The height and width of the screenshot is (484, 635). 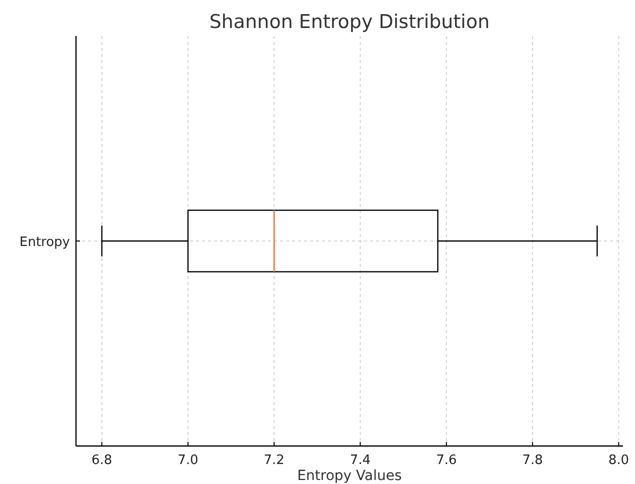 What do you see at coordinates (349, 476) in the screenshot?
I see `x-axis-title: Entropy Values` at bounding box center [349, 476].